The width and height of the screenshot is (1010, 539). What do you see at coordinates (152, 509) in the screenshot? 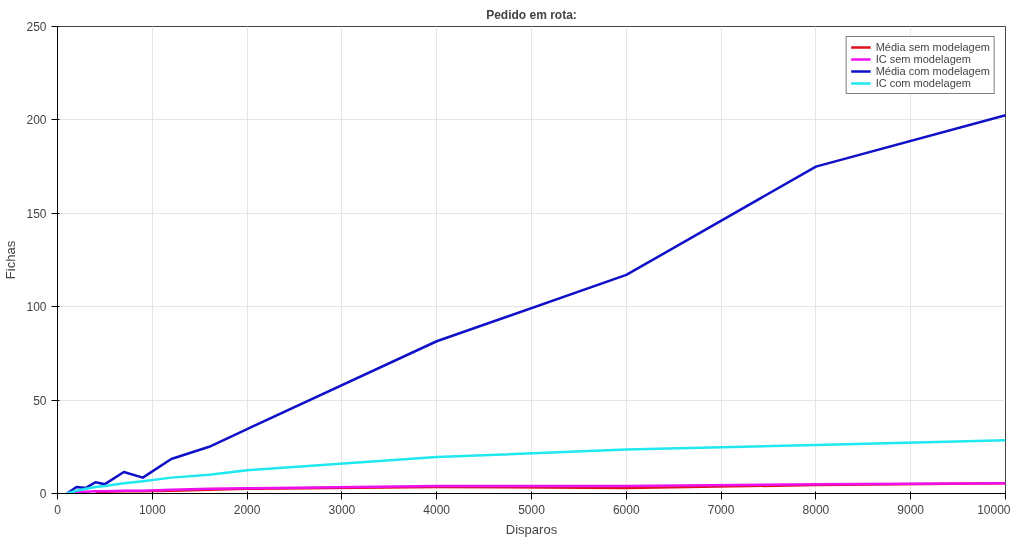
I see `x-tick-label: 1000` at bounding box center [152, 509].